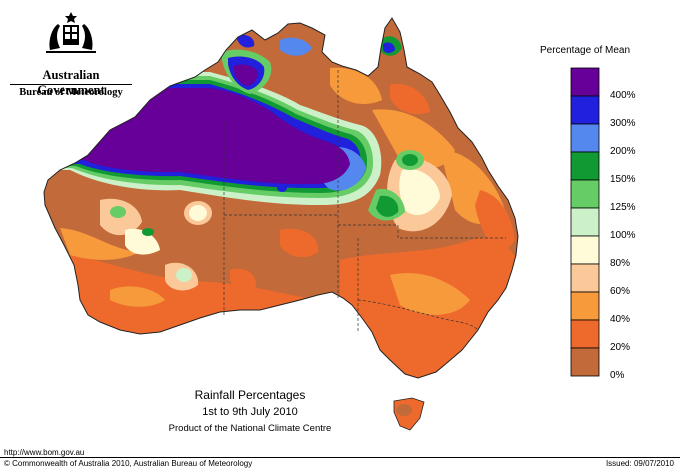 The image size is (680, 468). I want to click on government-name: Australian Government, so click(71, 82).